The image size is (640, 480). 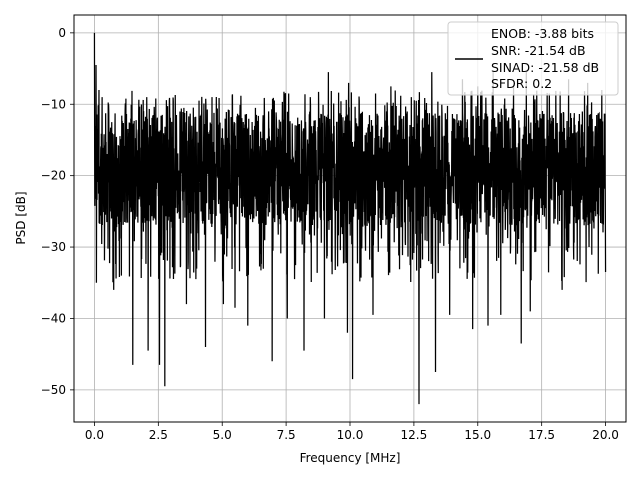 I want to click on x-tick-label: 10.0, so click(x=350, y=435).